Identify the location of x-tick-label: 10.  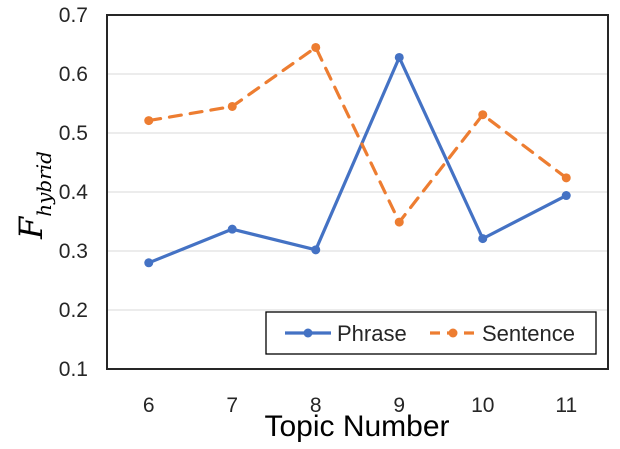
(482, 405).